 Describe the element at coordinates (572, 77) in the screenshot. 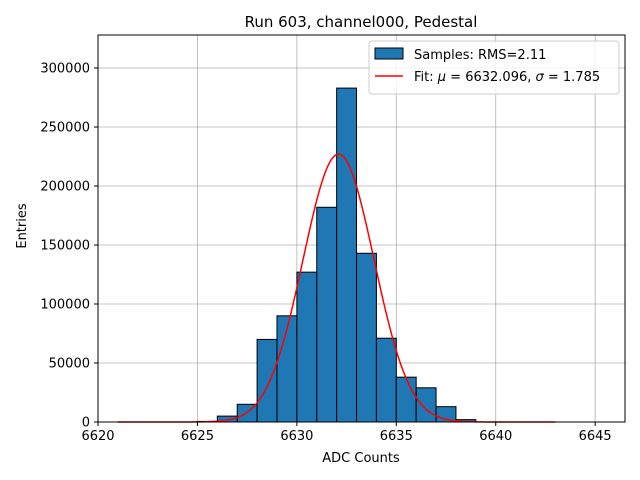

I see `legend-fit-sigma-value: = 1.785` at that location.